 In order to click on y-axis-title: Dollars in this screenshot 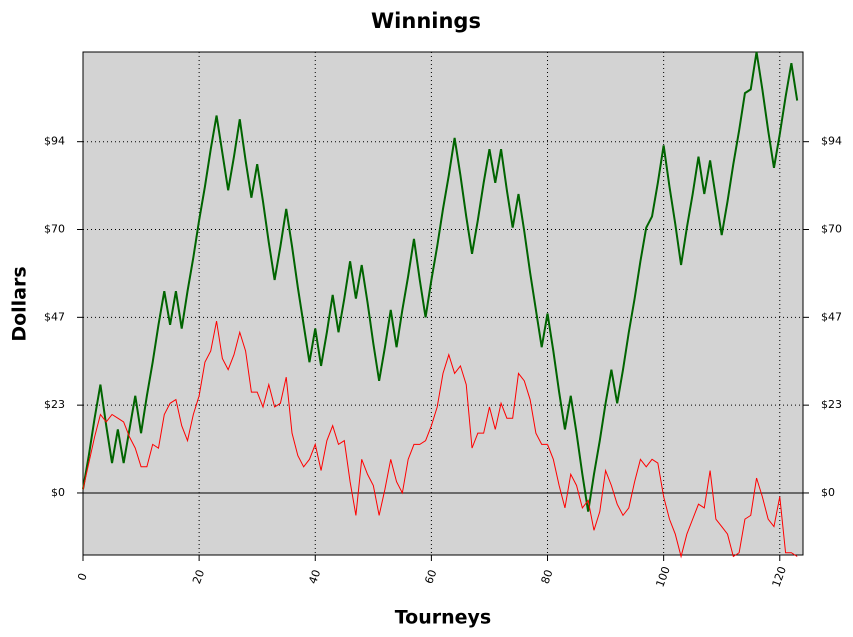, I will do `click(20, 303)`.